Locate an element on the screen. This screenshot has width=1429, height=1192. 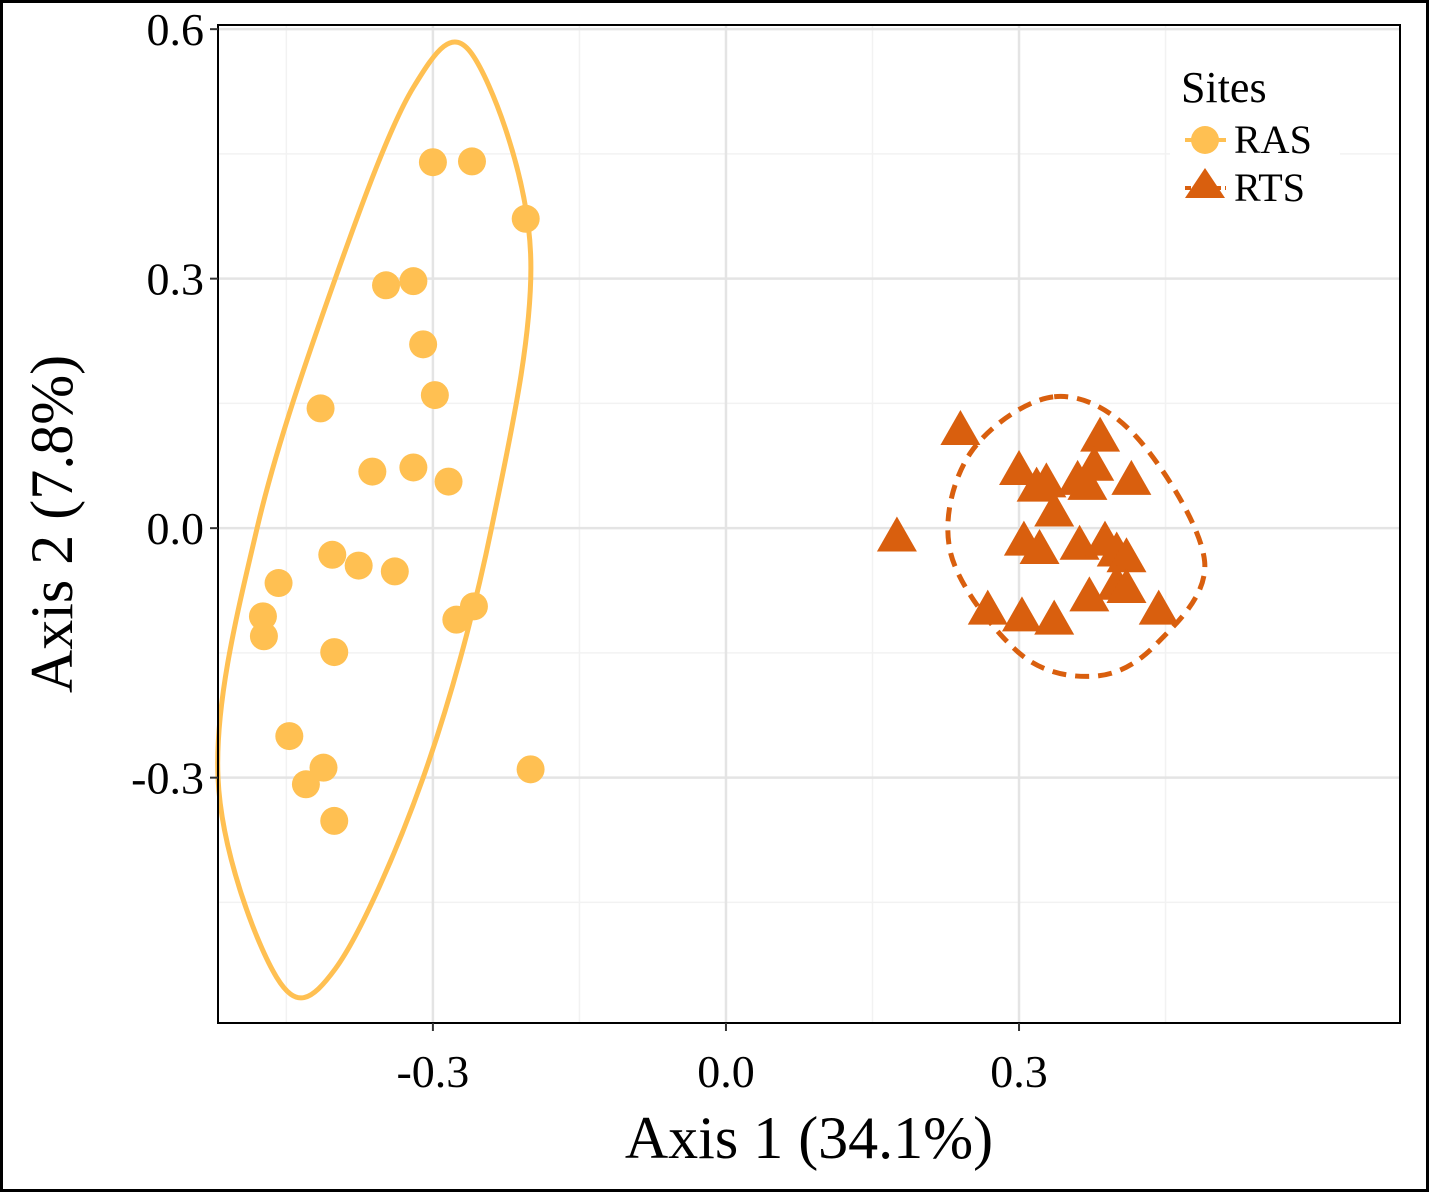
y-tick-label: 0.6 is located at coordinates (176, 29).